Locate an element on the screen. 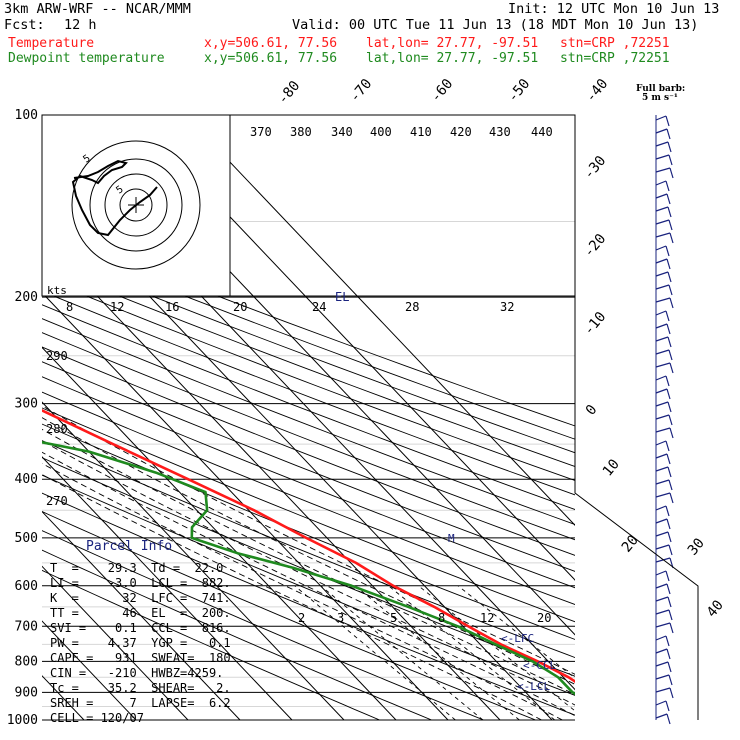  parcel-row: CELL = 120/07 is located at coordinates (97, 718).